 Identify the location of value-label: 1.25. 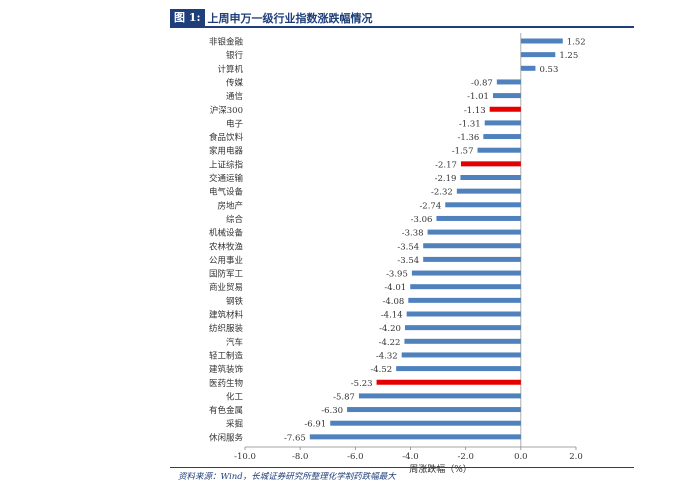
(568, 56).